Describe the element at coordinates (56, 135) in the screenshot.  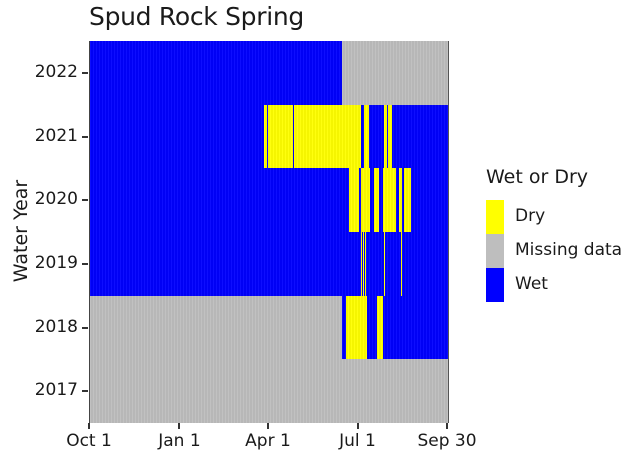
I see `y-tick-label: 2021` at that location.